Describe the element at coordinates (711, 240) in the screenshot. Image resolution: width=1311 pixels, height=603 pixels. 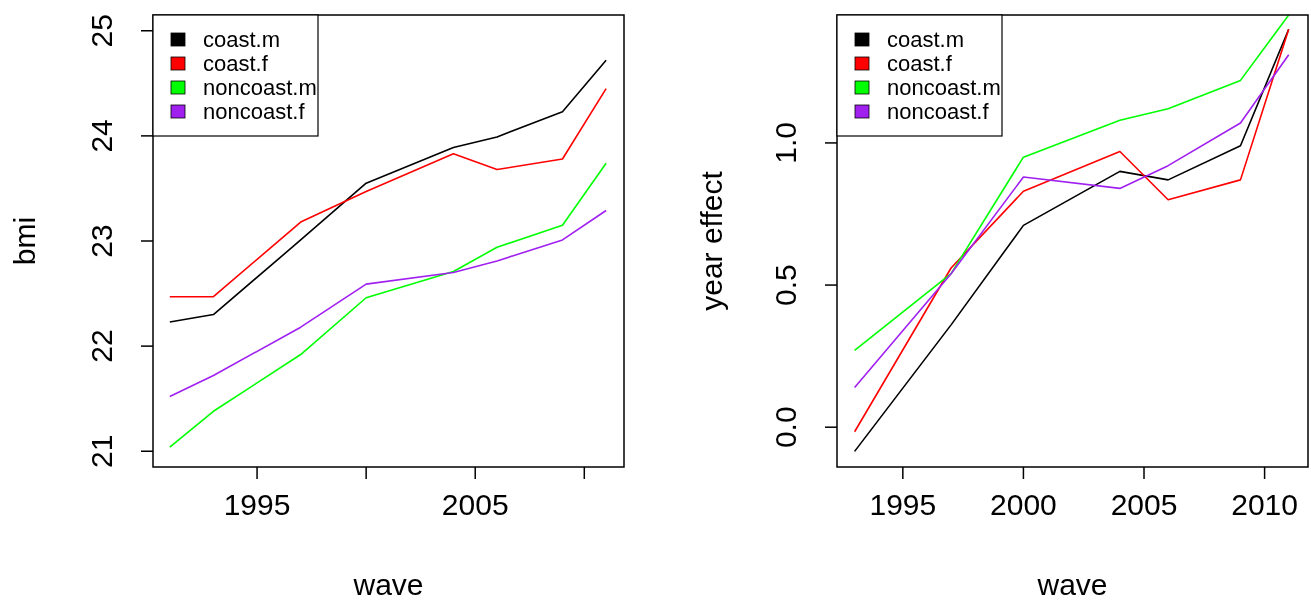
I see `y-axis-title: year effect` at that location.